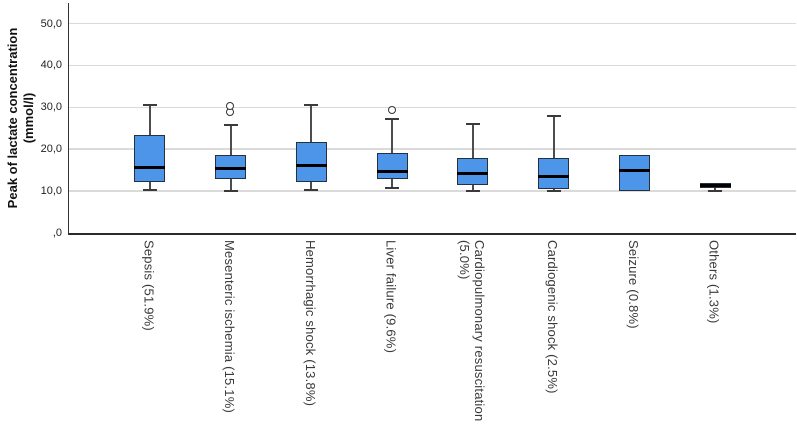 Image resolution: width=797 pixels, height=444 pixels. Describe the element at coordinates (471, 331) in the screenshot. I see `category-label-cardiopulmonary-resuscitation-5-0: Cardiopulmonary resuscitation (5.0%)` at that location.